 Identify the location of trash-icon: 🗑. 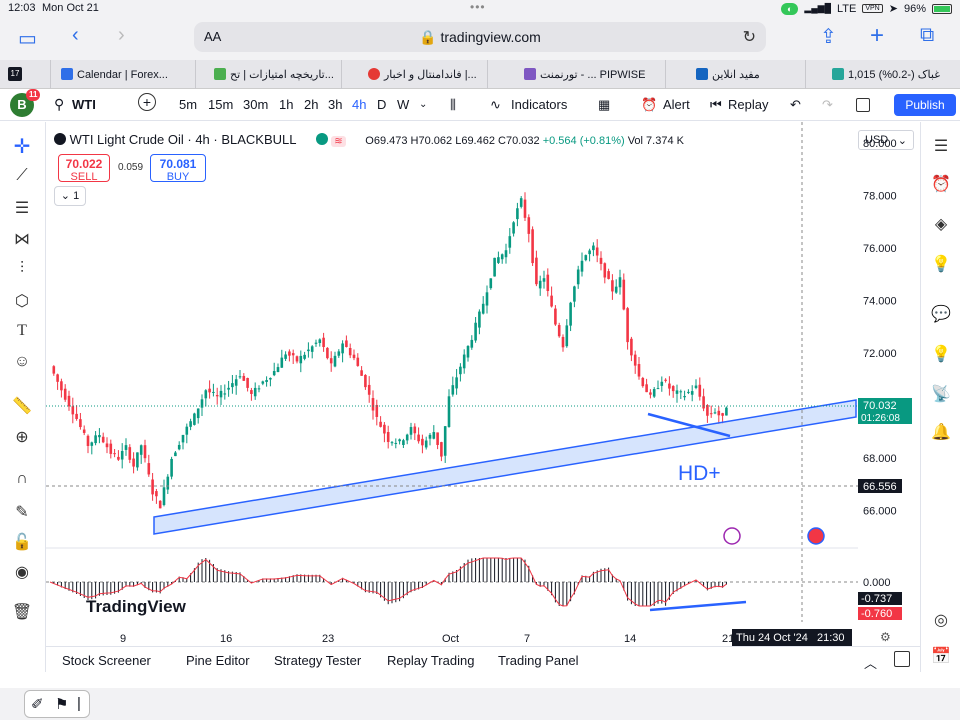
(22, 612).